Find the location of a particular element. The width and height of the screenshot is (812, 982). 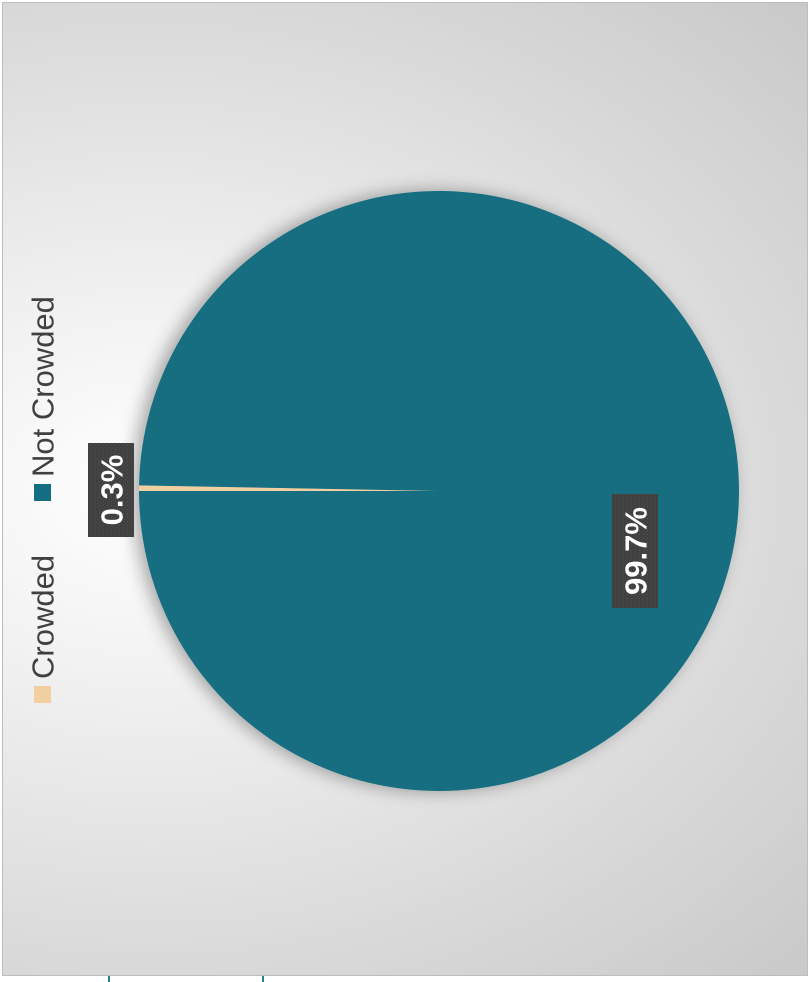

legend: Crowded Not Crowded is located at coordinates (43, 499).